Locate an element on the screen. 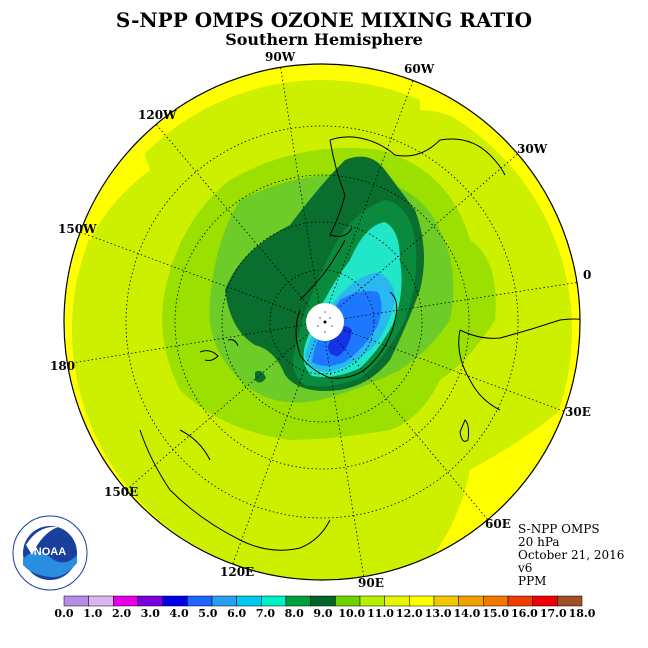  colorbar-tick-label: 12.0 is located at coordinates (409, 613).